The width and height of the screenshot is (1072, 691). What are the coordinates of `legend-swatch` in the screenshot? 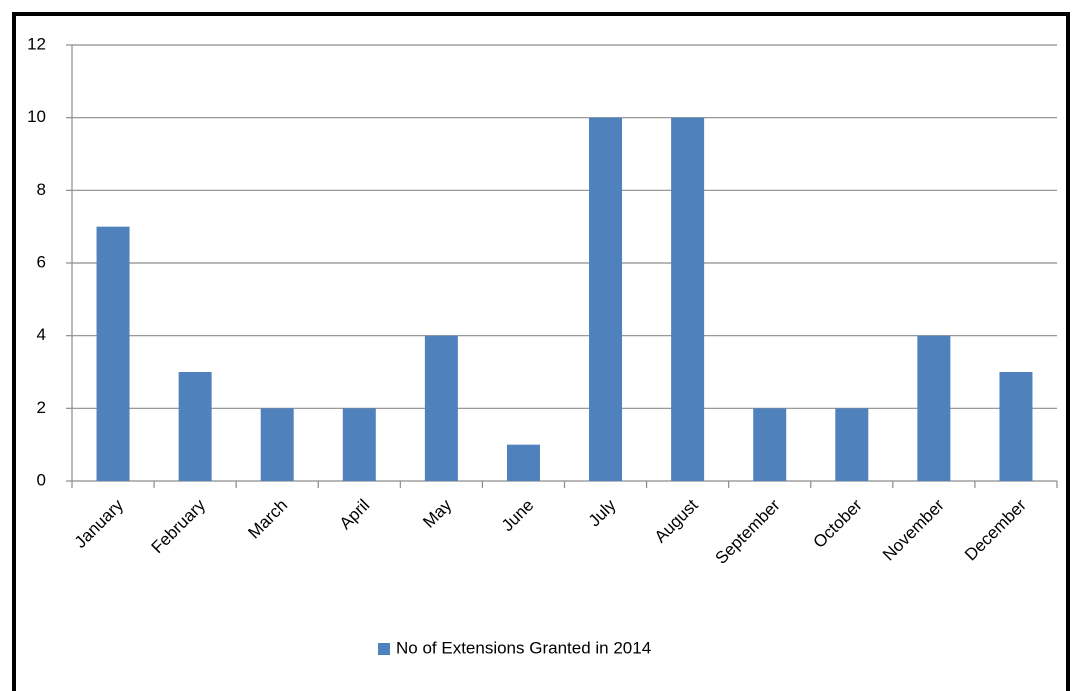 It's located at (384, 649).